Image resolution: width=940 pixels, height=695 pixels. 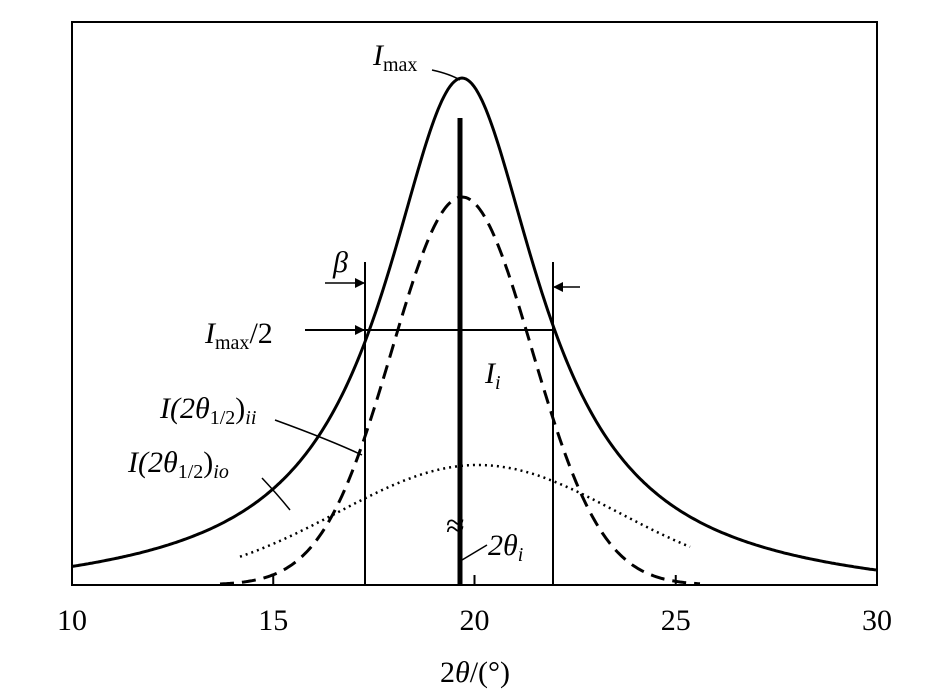 What do you see at coordinates (72, 620) in the screenshot?
I see `x-tick-label: 10` at bounding box center [72, 620].